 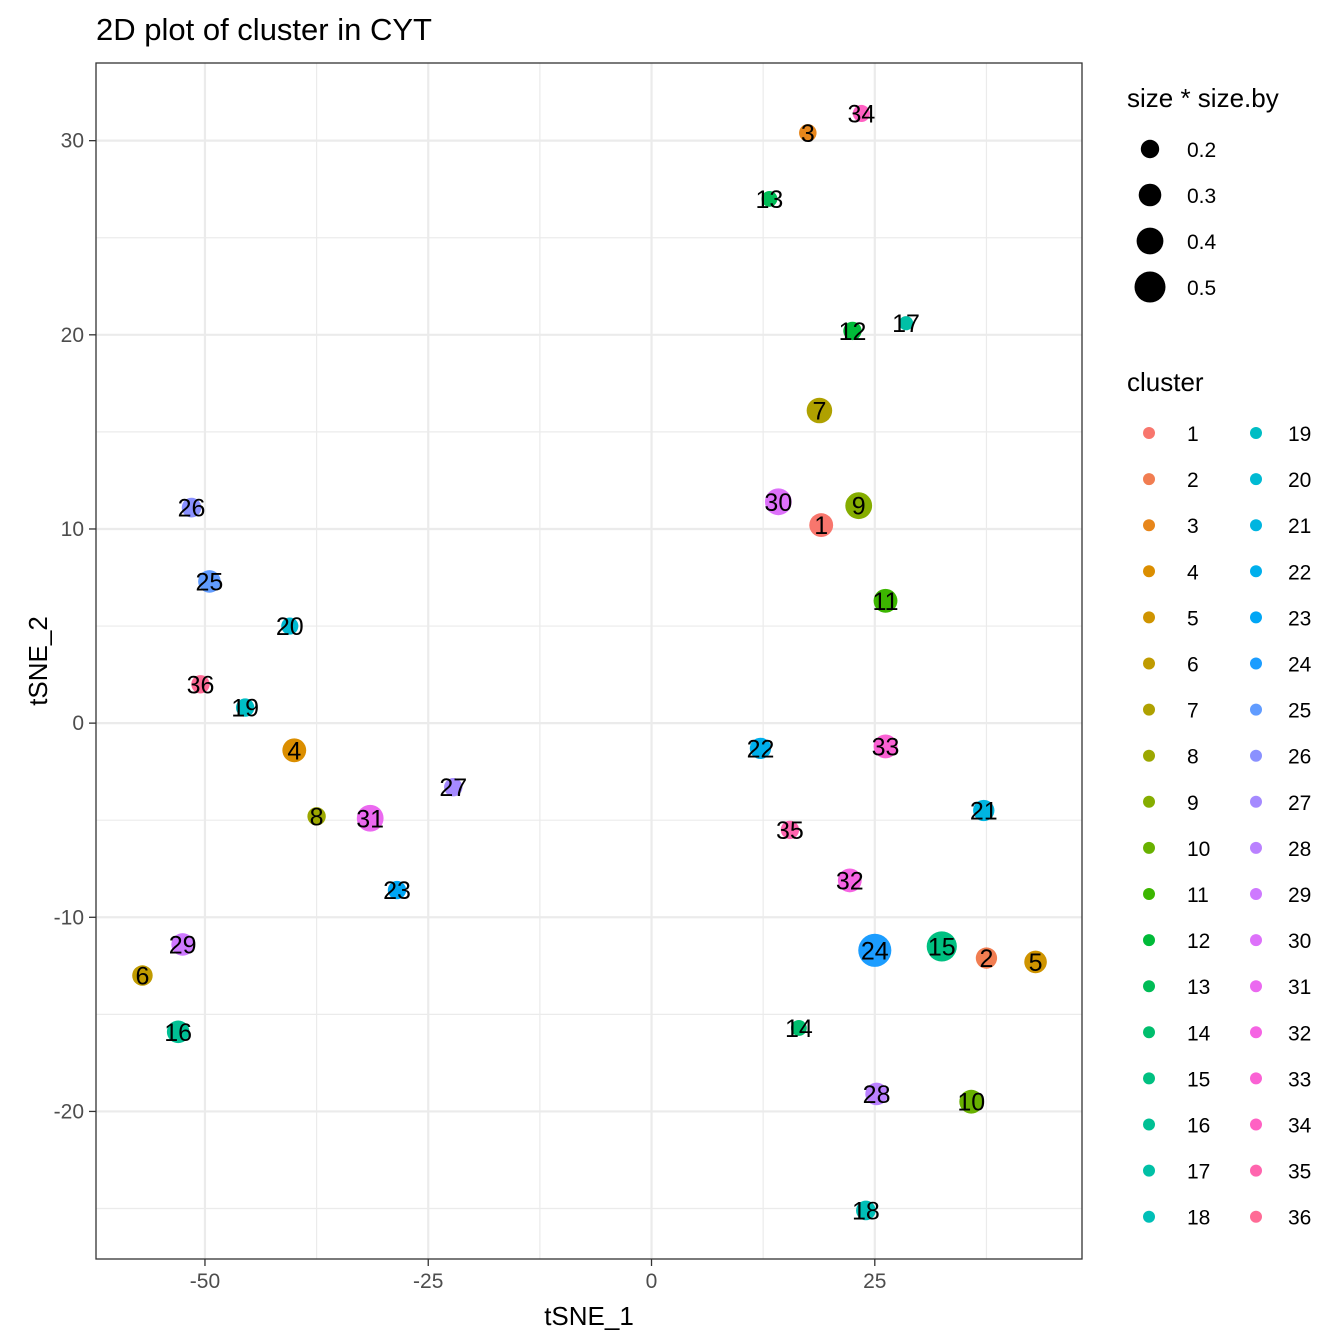 I want to click on point-label-6: 6, so click(x=142, y=977).